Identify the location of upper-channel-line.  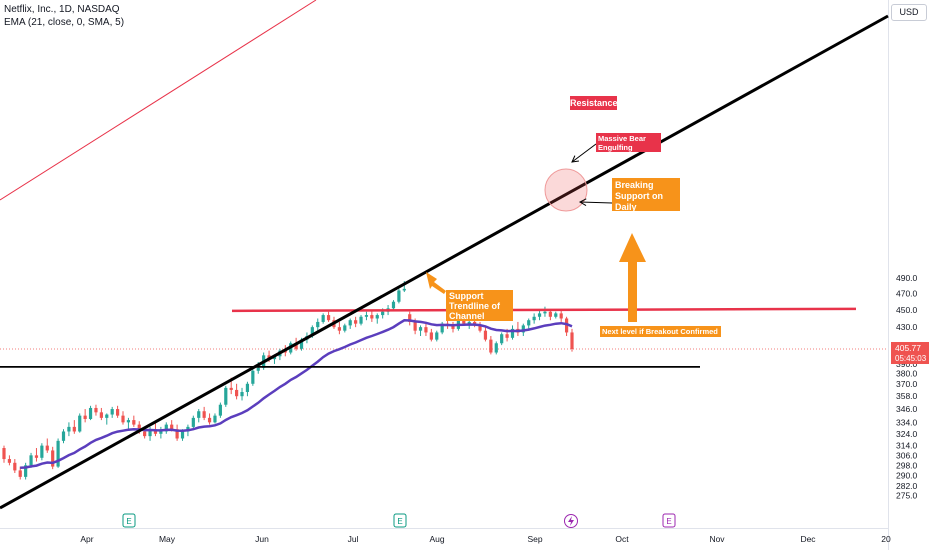
(158, 100).